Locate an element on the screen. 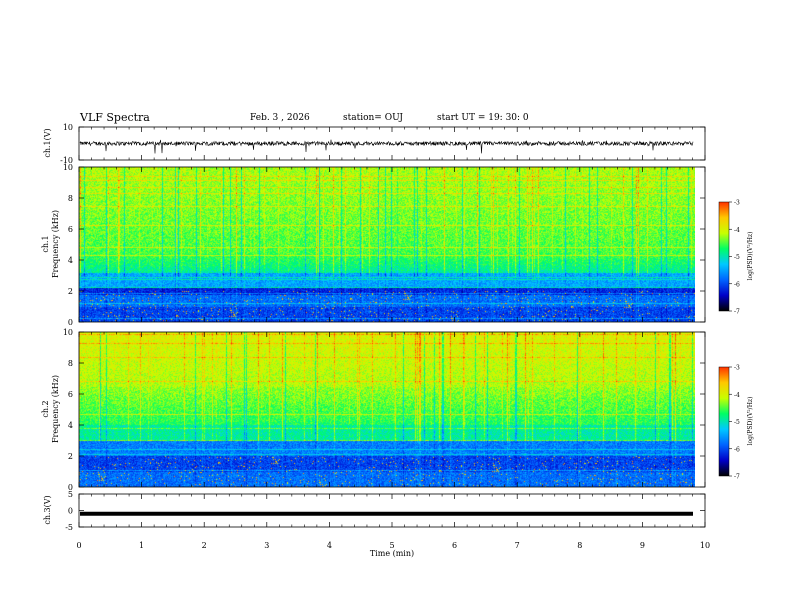 This screenshot has width=792, height=612. x-tick-label: 3 is located at coordinates (266, 545).